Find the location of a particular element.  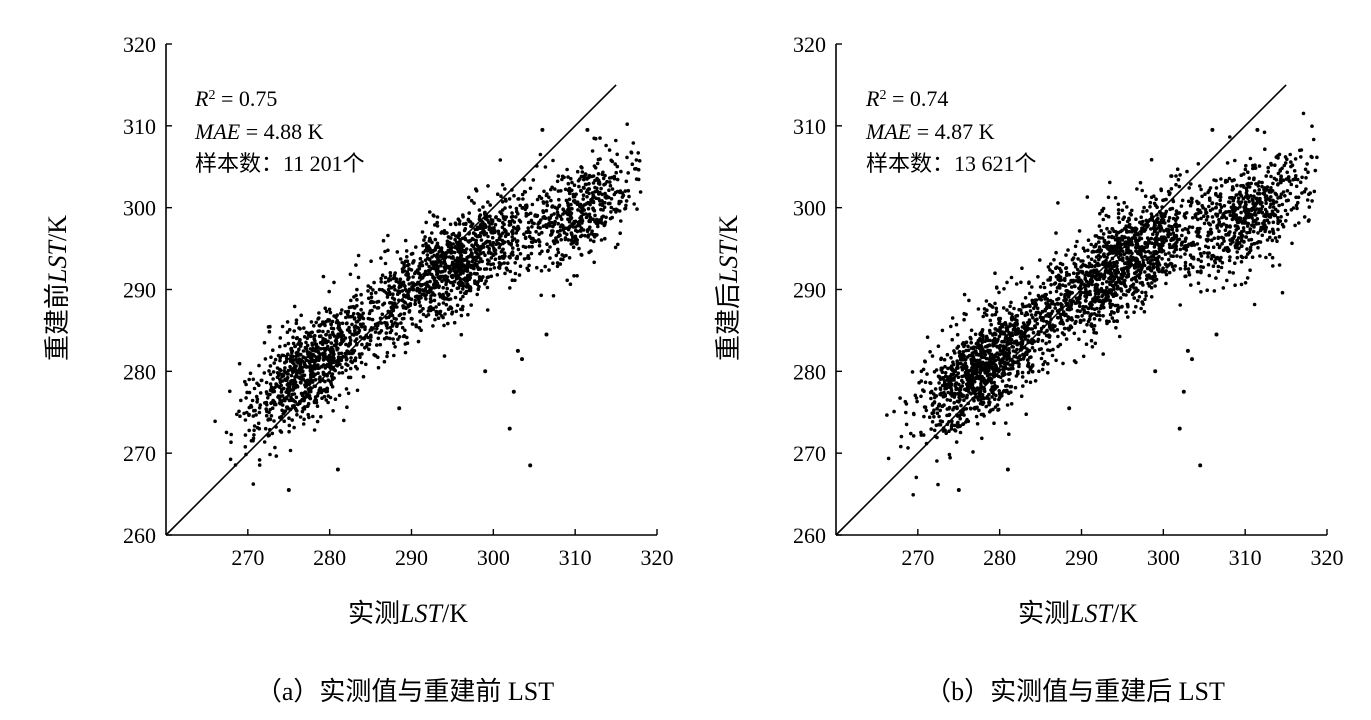

y-tick-label: 270 is located at coordinates (139, 453).